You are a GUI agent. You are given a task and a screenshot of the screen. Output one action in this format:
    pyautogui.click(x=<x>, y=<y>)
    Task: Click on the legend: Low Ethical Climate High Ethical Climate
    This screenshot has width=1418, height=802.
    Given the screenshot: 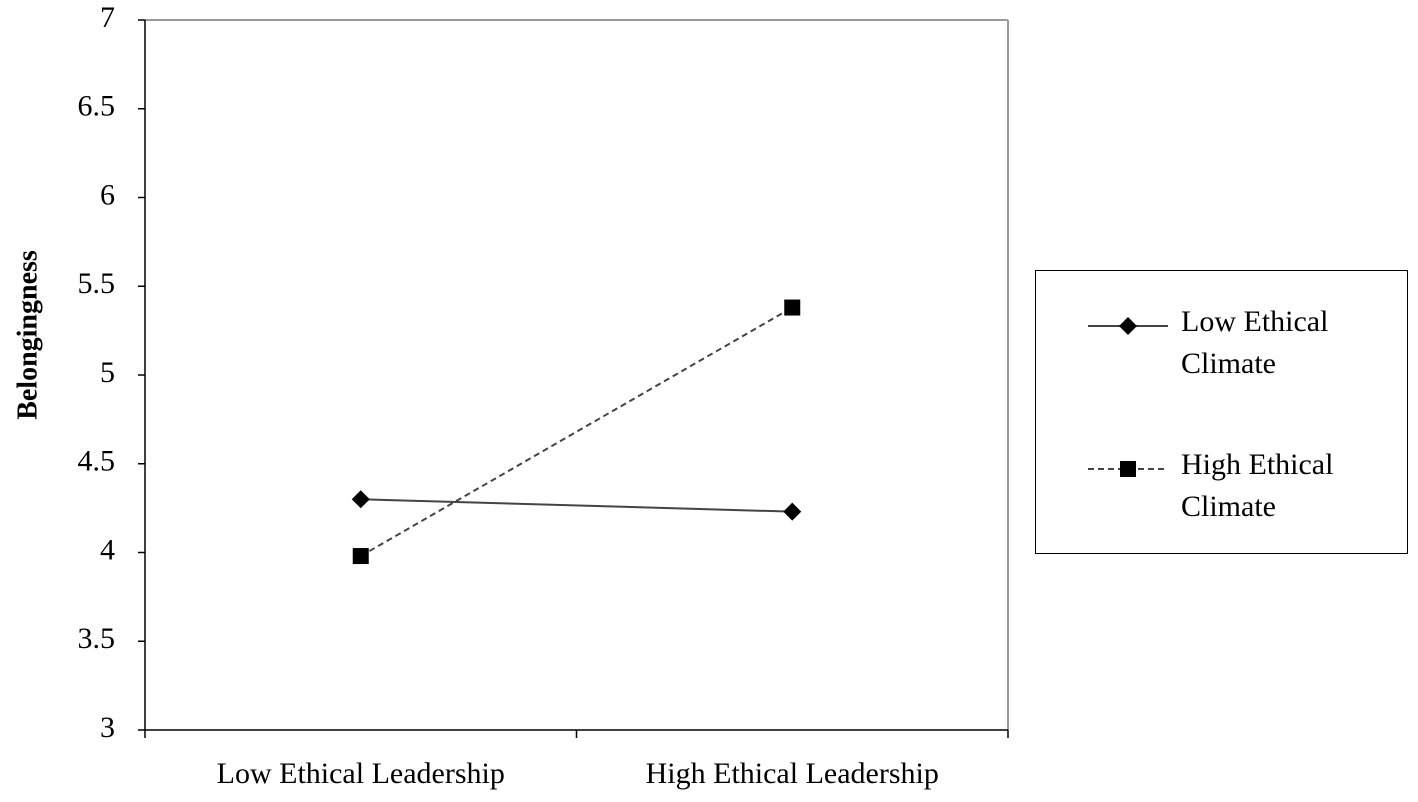 What is the action you would take?
    pyautogui.click(x=1221, y=412)
    